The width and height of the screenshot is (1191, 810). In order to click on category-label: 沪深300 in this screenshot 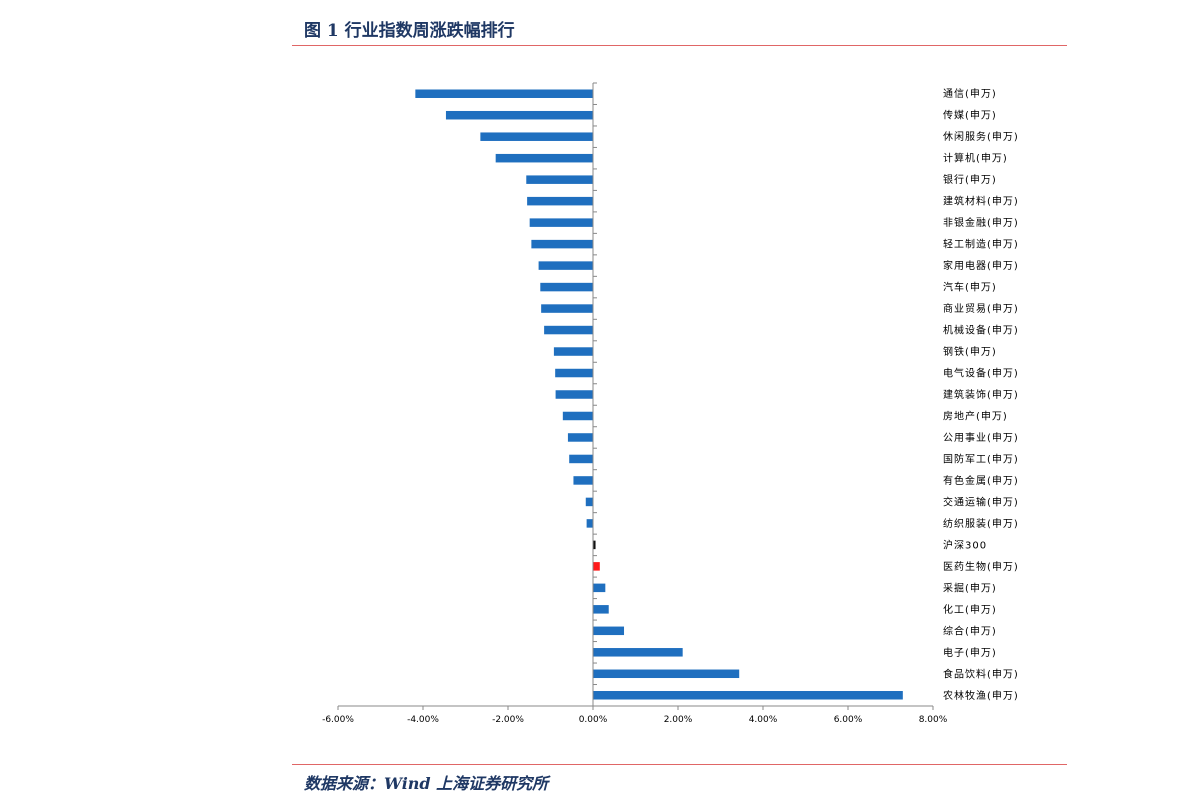, I will do `click(965, 544)`.